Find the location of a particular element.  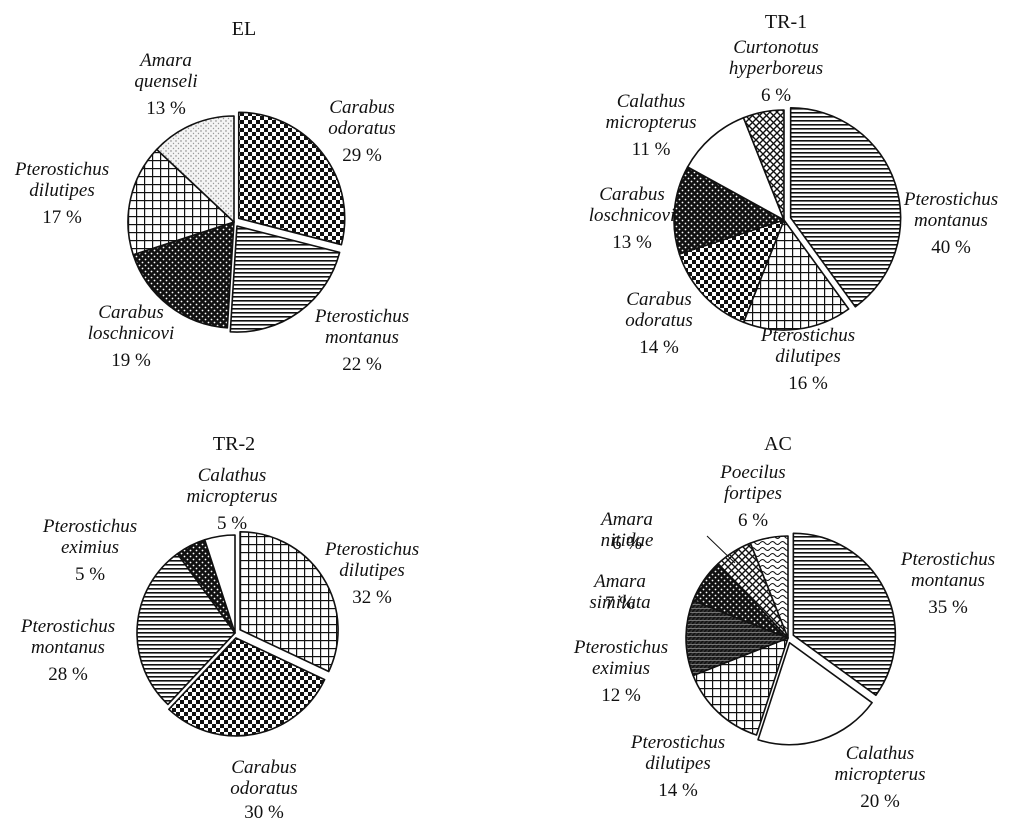

slice-label: Poecilus fortipes 6 % is located at coordinates (752, 496).